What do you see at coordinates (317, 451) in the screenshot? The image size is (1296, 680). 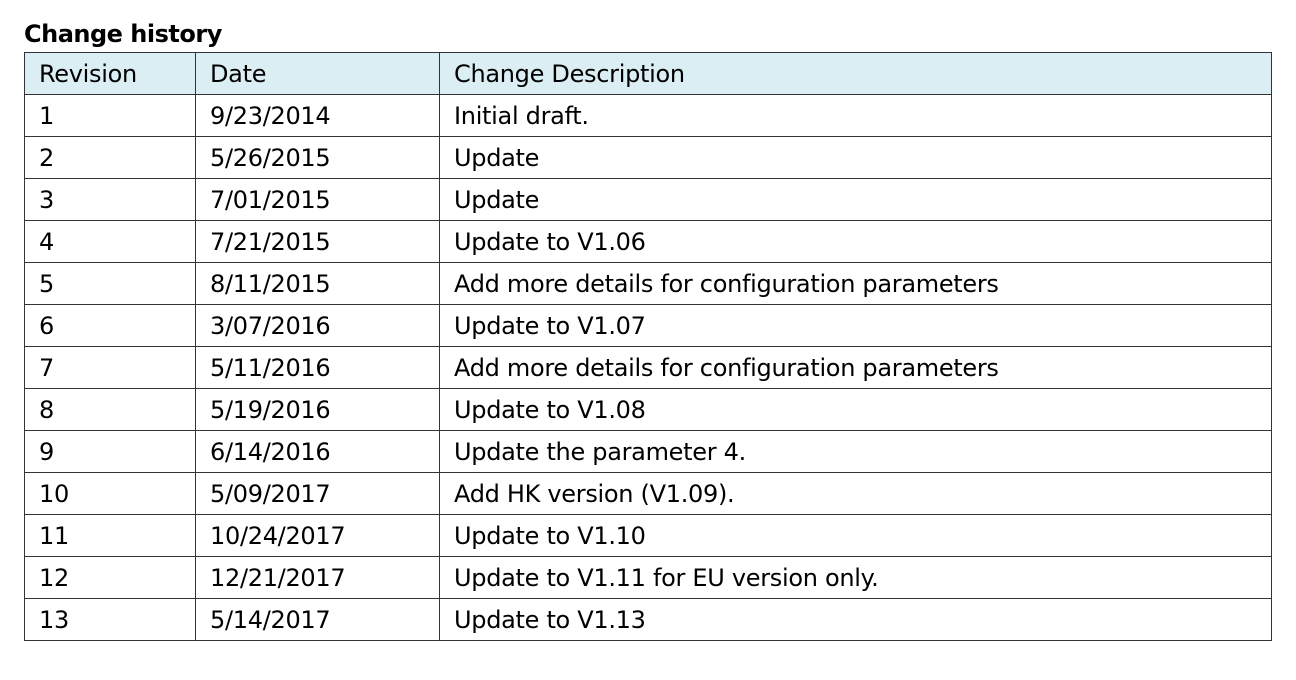 I see `date-cell: 6/14/2016` at bounding box center [317, 451].